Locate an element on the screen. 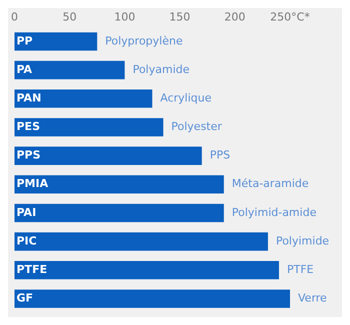 This screenshot has height=325, width=350. x-tick-label: 150 is located at coordinates (179, 17).